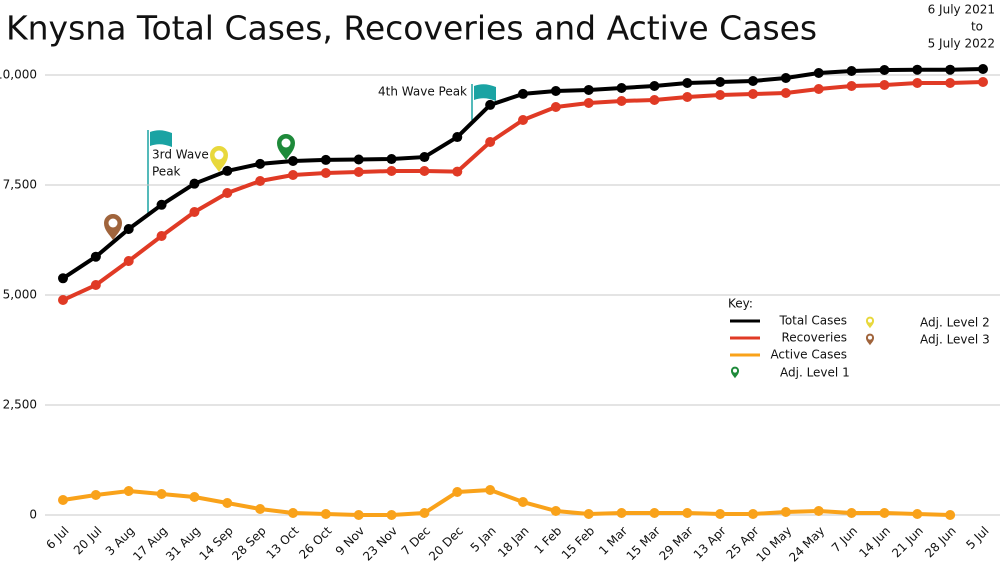 This screenshot has width=1000, height=565. I want to click on legend-label: Recoveries, so click(814, 338).